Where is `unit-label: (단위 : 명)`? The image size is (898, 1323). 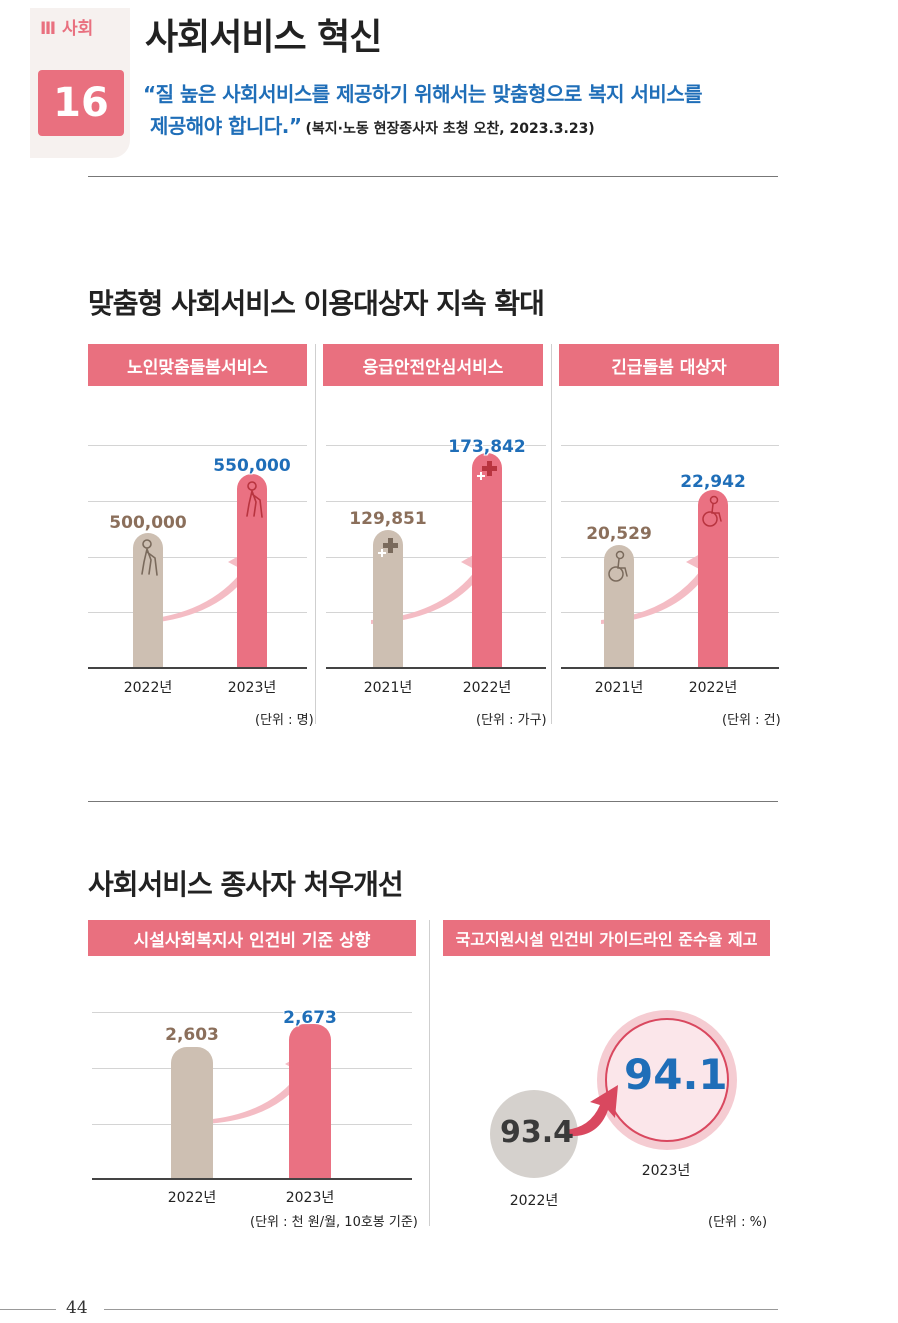
unit-label: (단위 : 명) is located at coordinates (284, 720).